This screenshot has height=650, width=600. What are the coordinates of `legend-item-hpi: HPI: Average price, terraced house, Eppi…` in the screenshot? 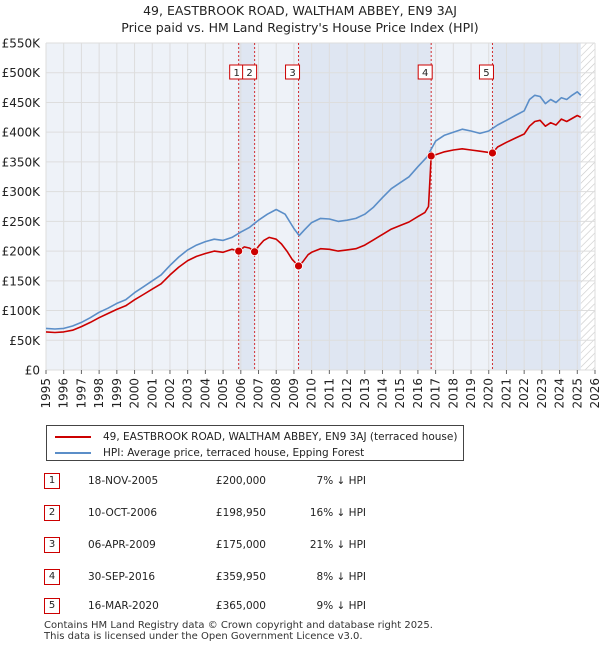 It's located at (209, 453).